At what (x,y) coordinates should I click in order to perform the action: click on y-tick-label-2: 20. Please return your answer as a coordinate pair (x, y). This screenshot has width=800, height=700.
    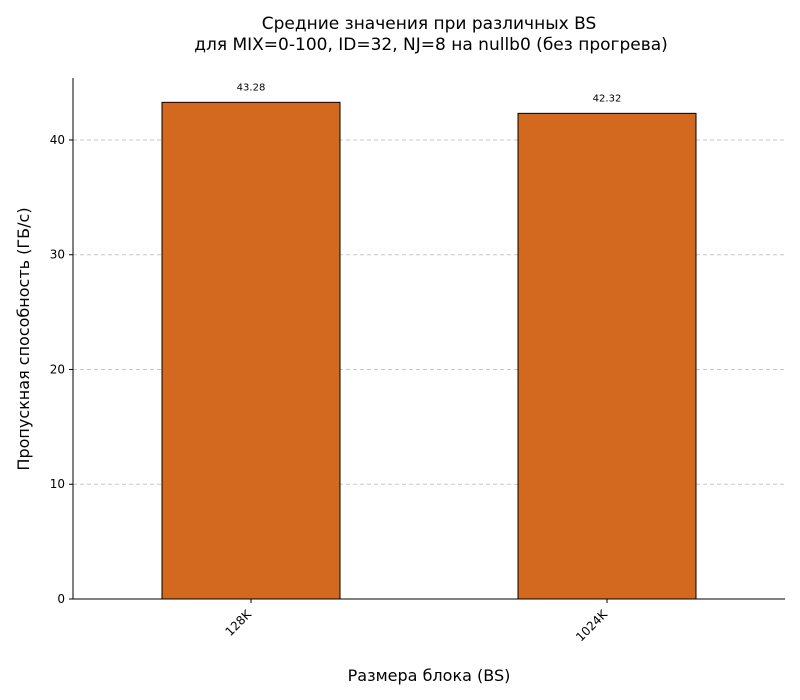
    Looking at the image, I should click on (57, 369).